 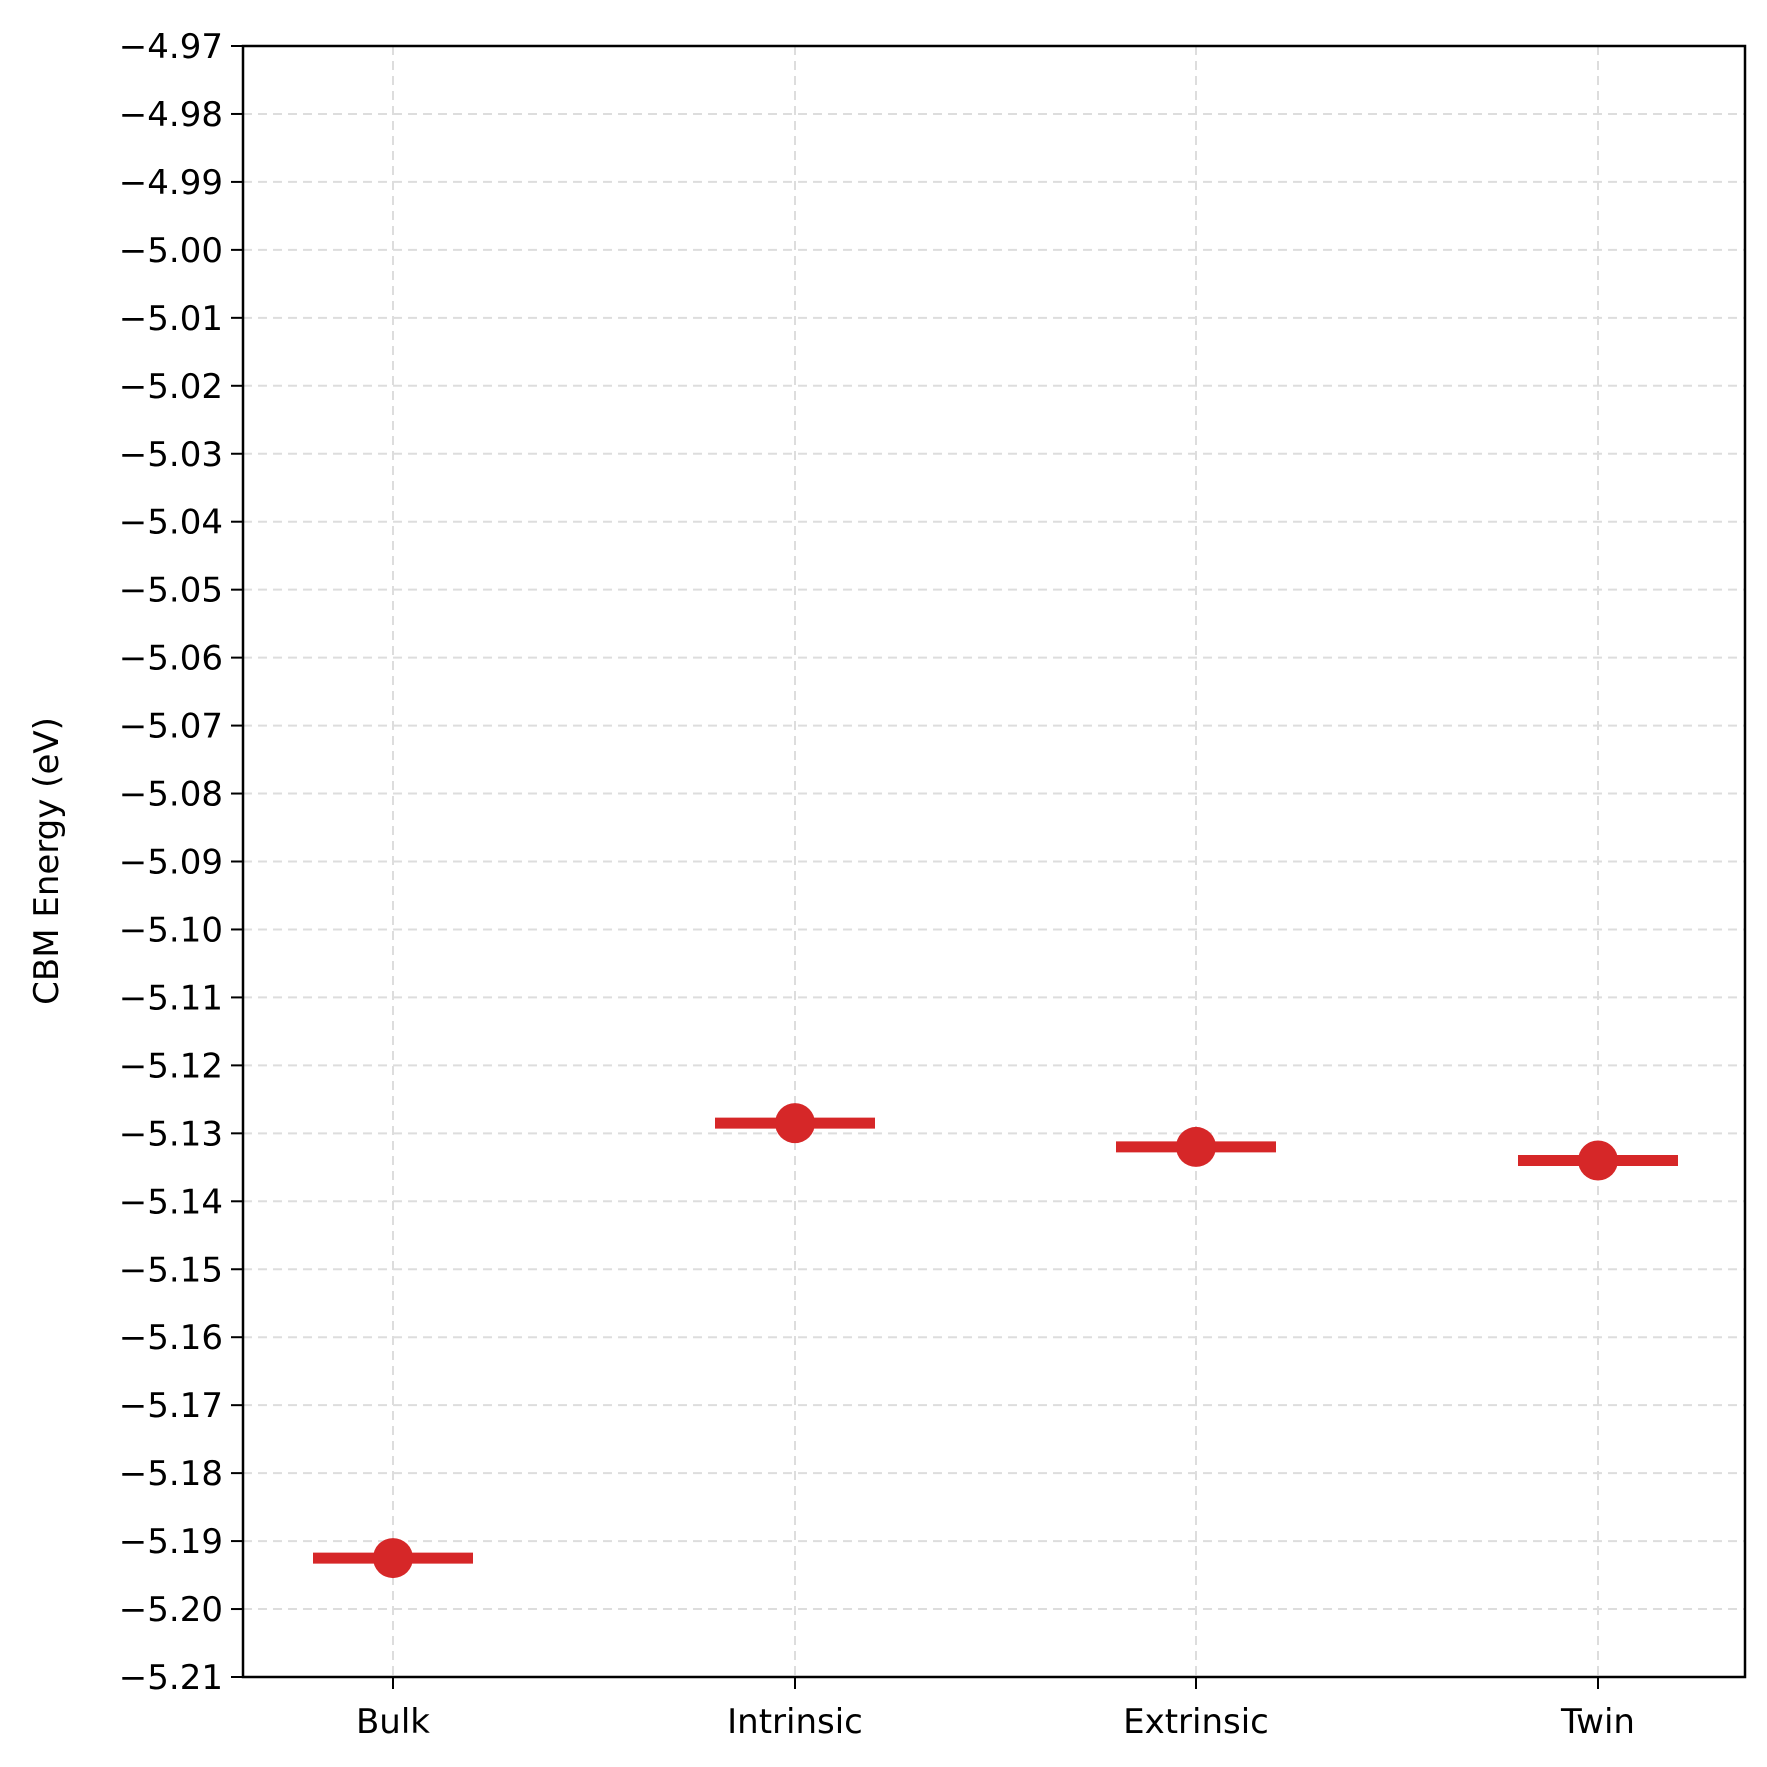 What do you see at coordinates (171, 1678) in the screenshot?
I see `y-tick-label: −5.21` at bounding box center [171, 1678].